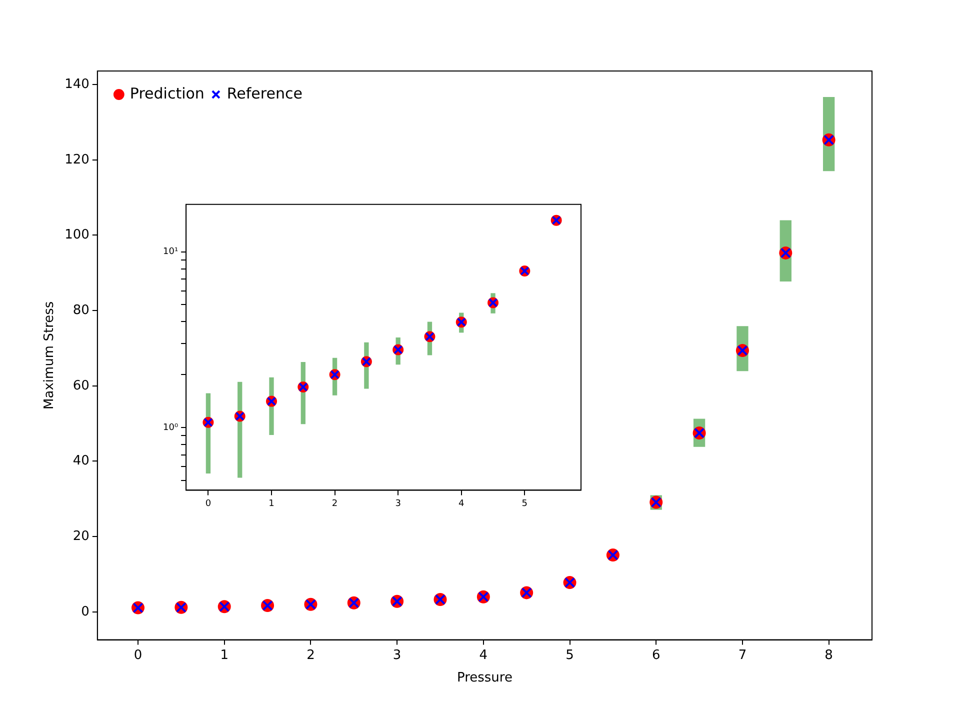 Image resolution: width=960 pixels, height=720 pixels. I want to click on y-tick-label: 40, so click(81, 461).